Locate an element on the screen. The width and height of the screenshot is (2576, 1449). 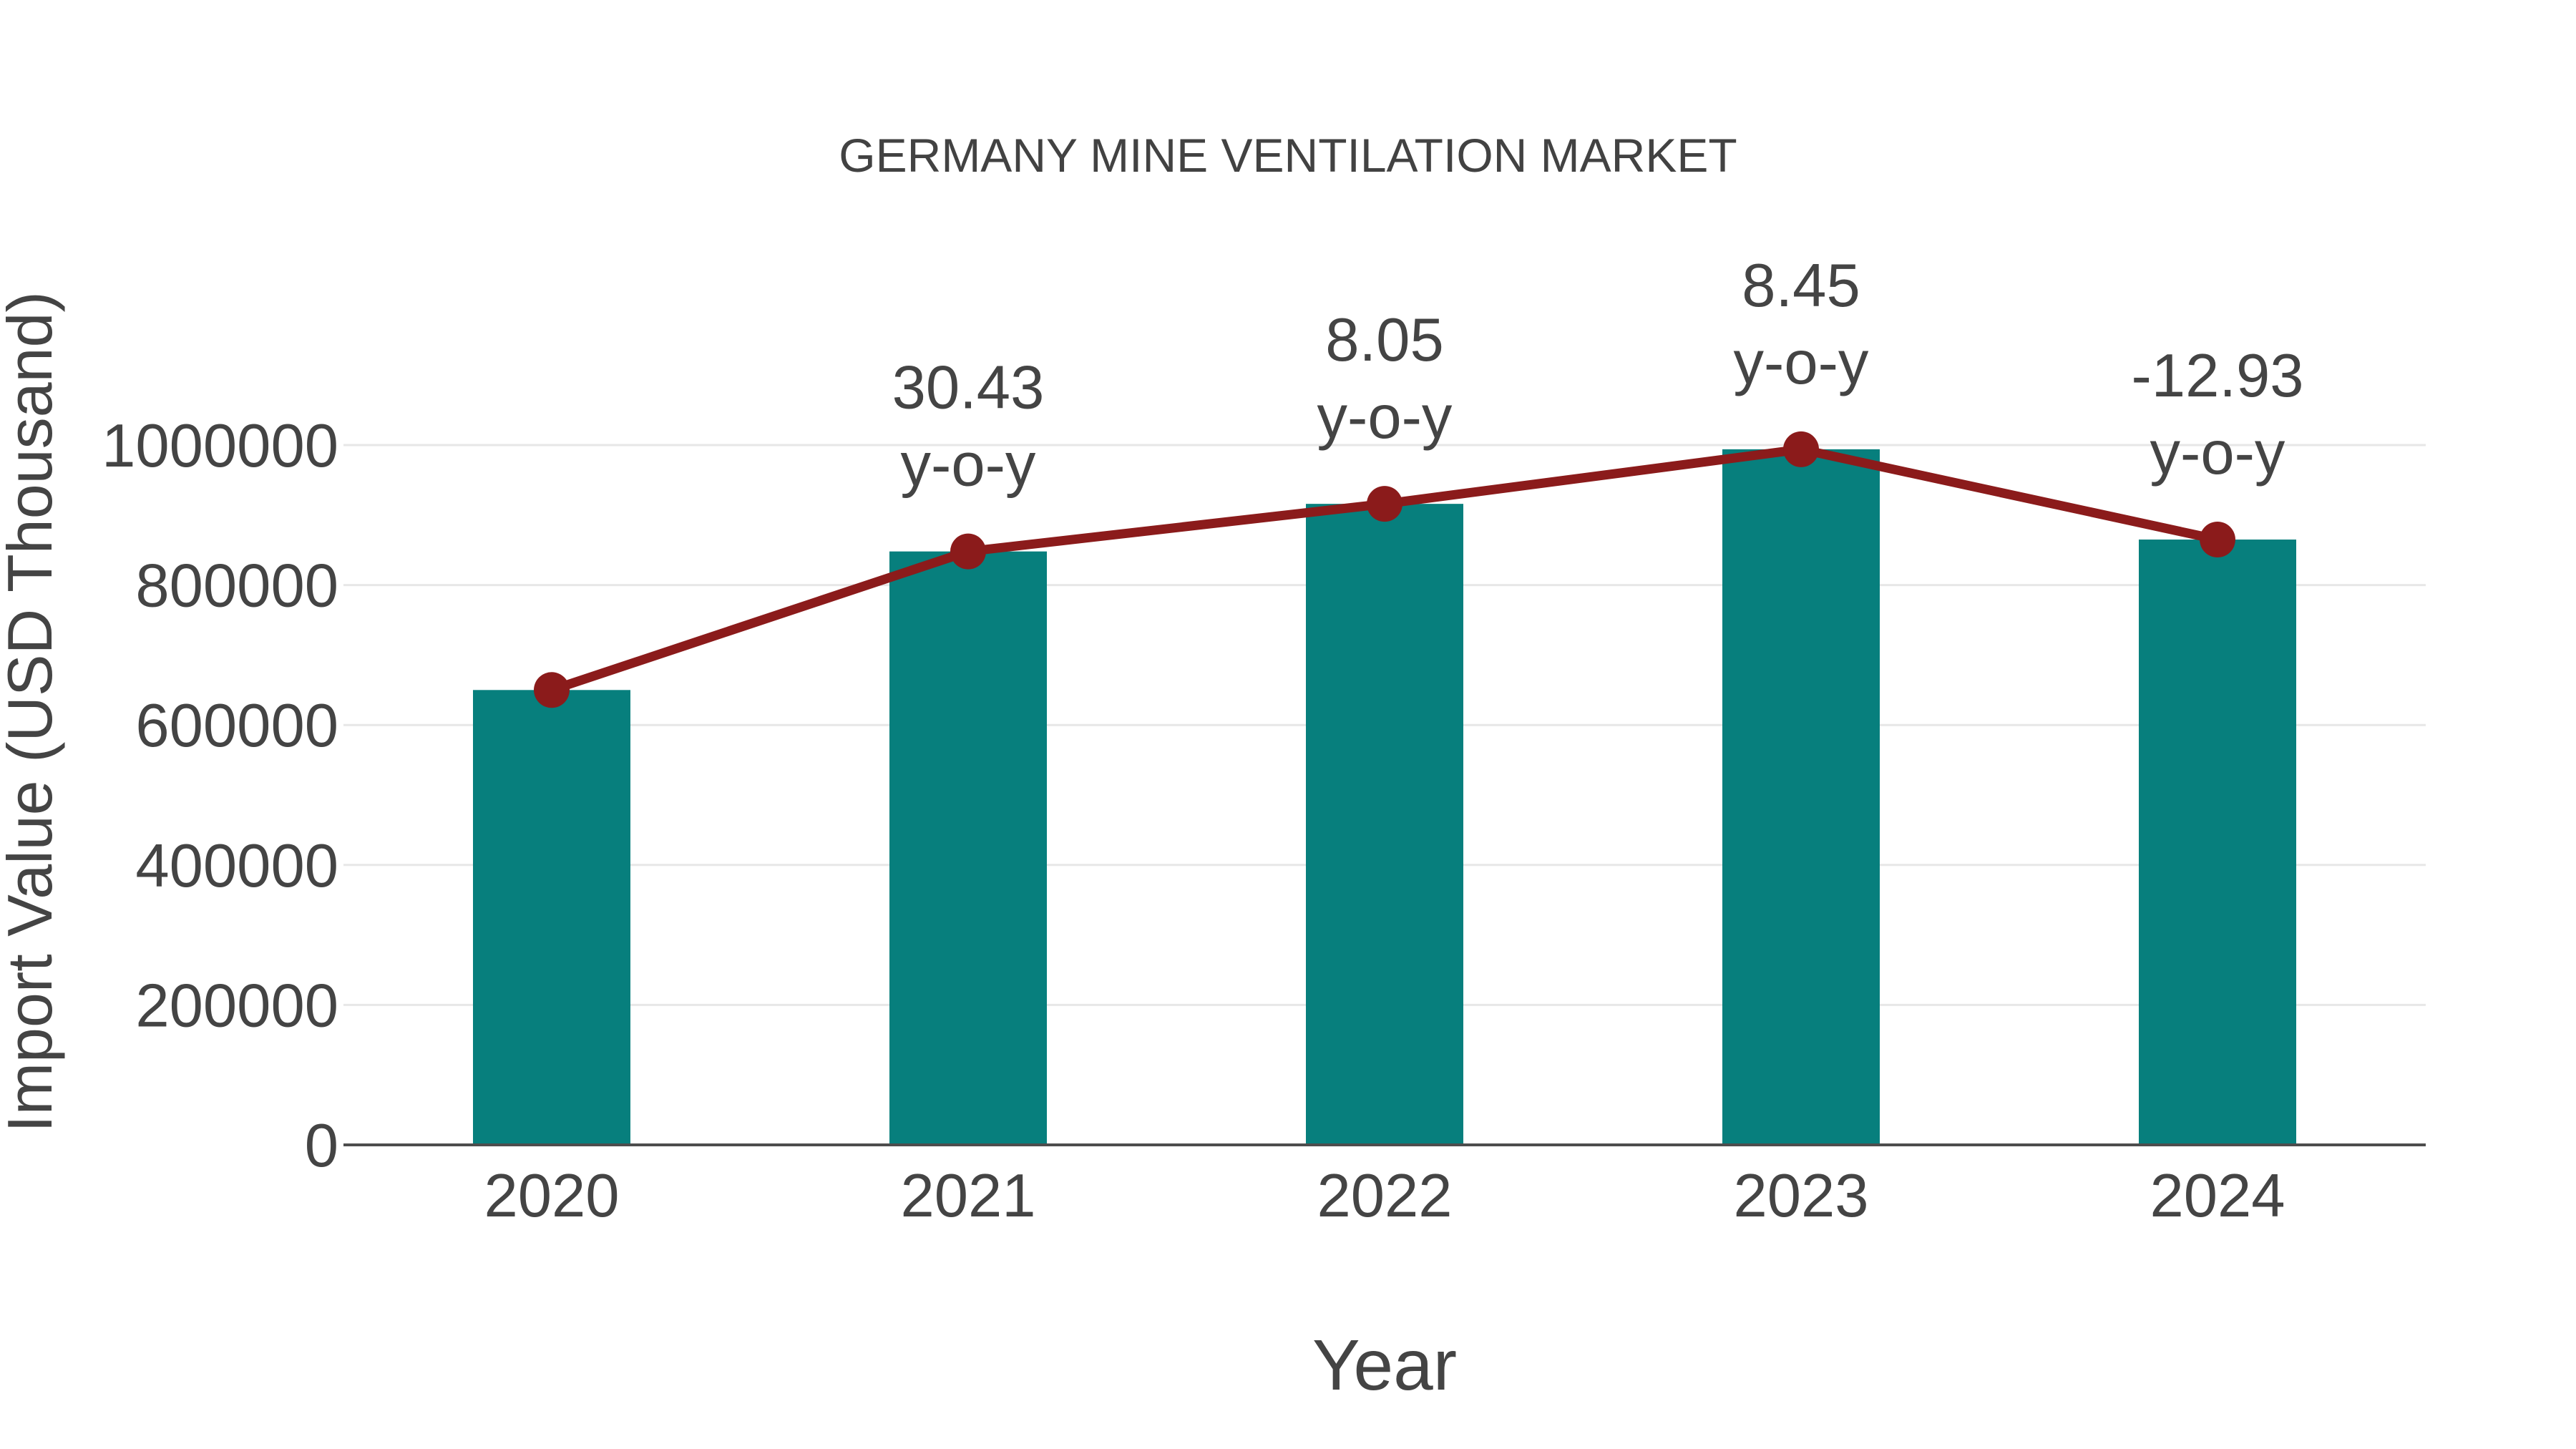
annotation-2022-suffix: y-o-y is located at coordinates (1385, 418).